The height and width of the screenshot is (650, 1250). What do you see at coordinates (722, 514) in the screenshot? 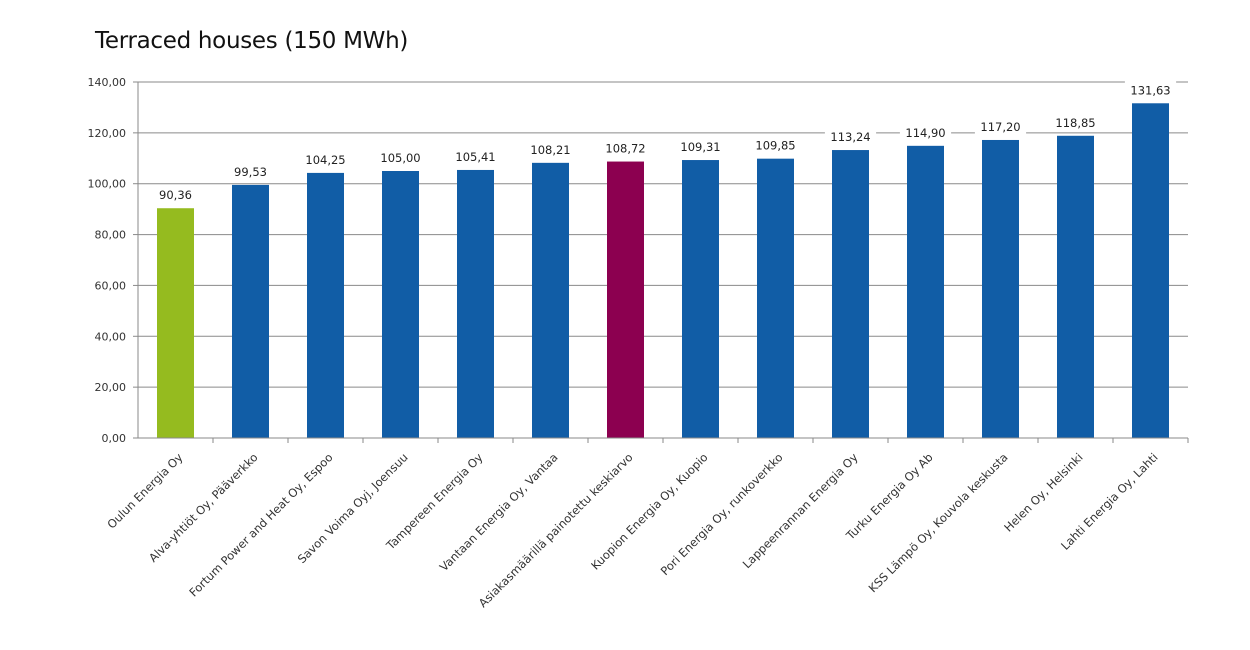
I see `x-tick-label: Pori Energia Oy, runkoverkko` at bounding box center [722, 514].